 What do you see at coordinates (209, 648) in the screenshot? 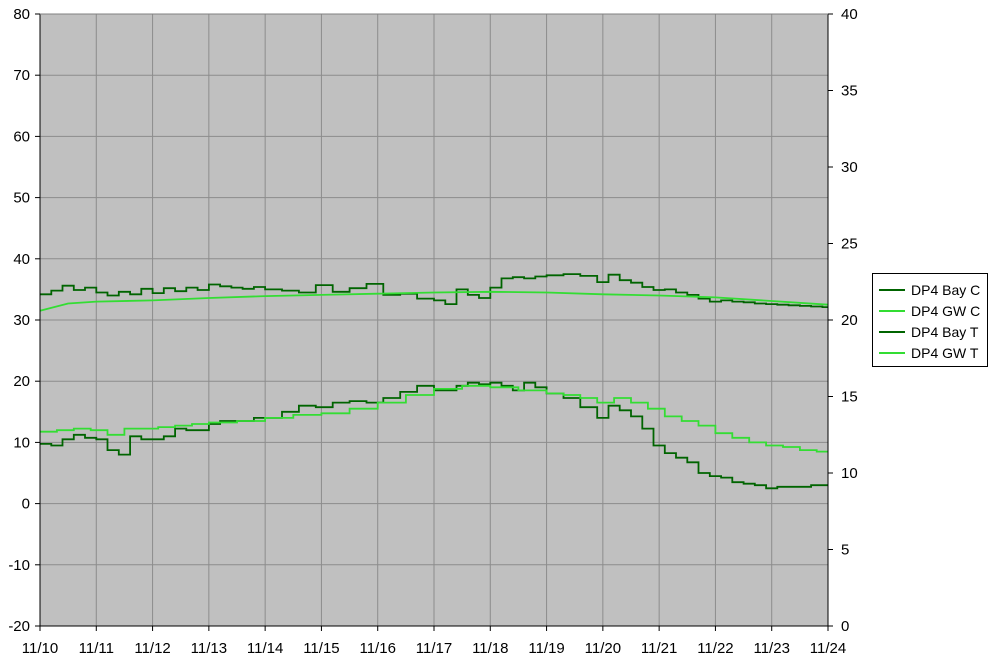
I see `x-tick-label: 11/13` at bounding box center [209, 648].